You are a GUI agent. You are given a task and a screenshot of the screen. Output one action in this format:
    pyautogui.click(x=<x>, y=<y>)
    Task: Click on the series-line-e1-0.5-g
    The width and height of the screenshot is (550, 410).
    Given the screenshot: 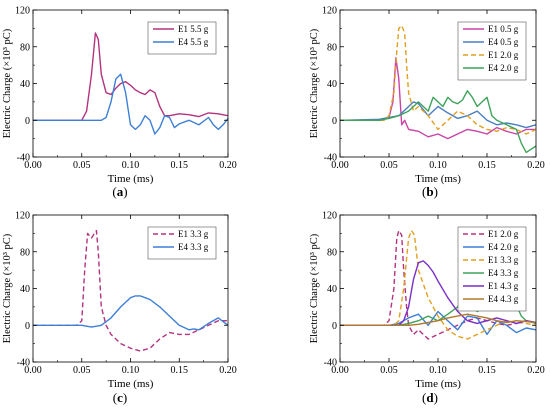 What is the action you would take?
    pyautogui.click(x=438, y=98)
    